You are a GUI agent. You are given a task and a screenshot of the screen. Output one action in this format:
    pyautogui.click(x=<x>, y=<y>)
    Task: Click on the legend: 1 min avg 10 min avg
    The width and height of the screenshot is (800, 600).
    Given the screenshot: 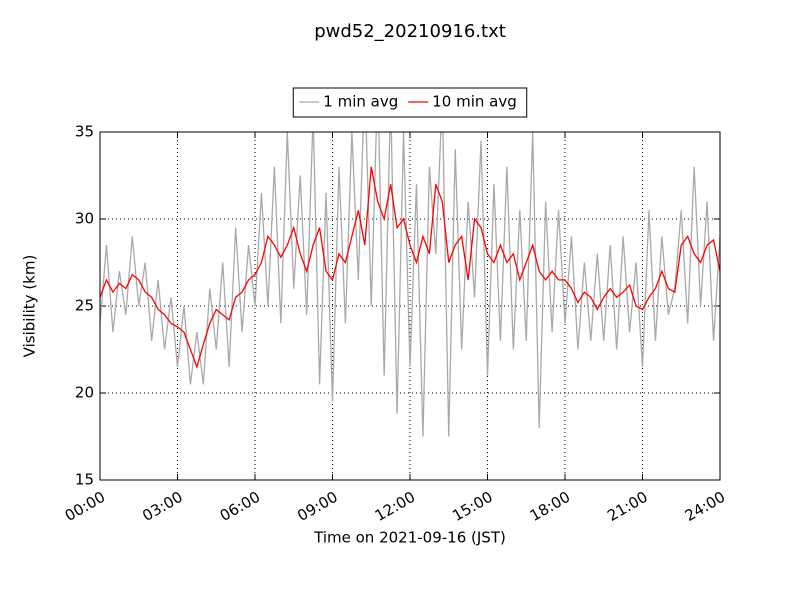 What is the action you would take?
    pyautogui.click(x=410, y=102)
    